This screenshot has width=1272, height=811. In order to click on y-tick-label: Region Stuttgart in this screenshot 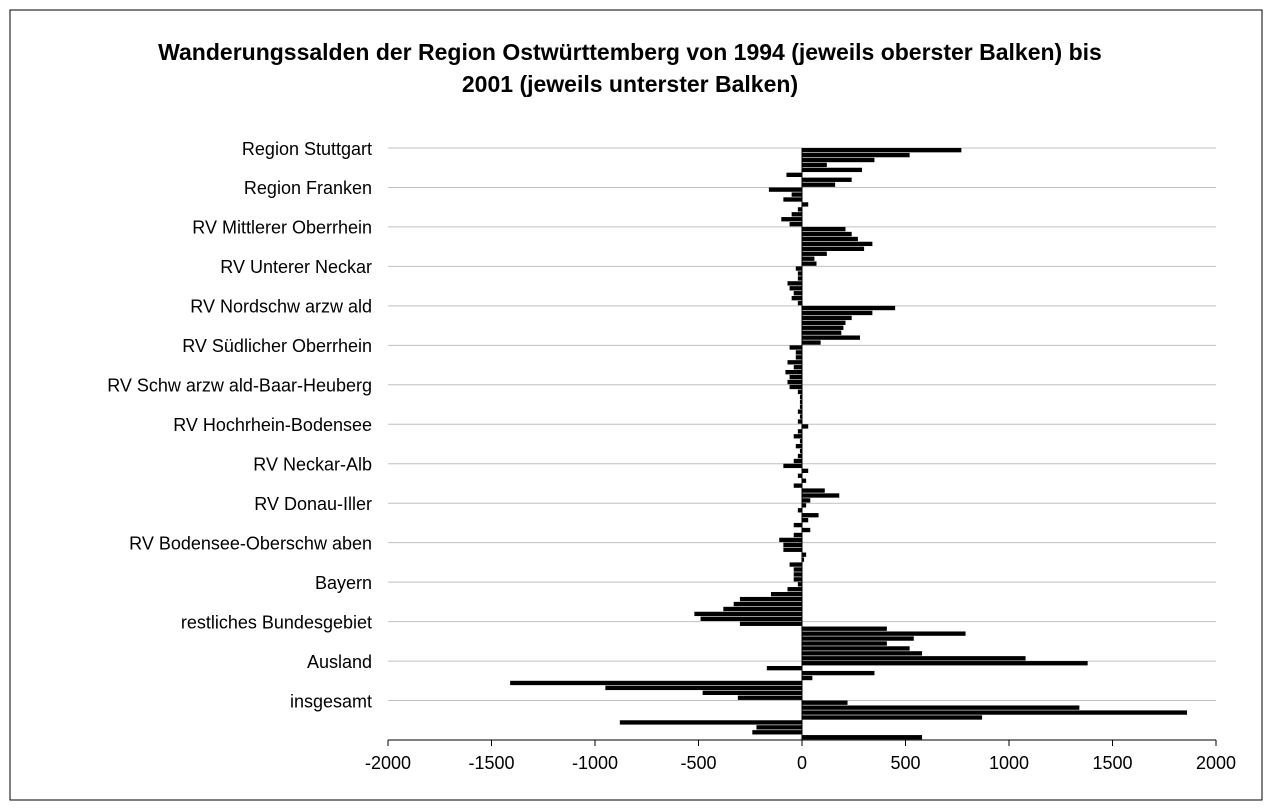, I will do `click(307, 149)`.